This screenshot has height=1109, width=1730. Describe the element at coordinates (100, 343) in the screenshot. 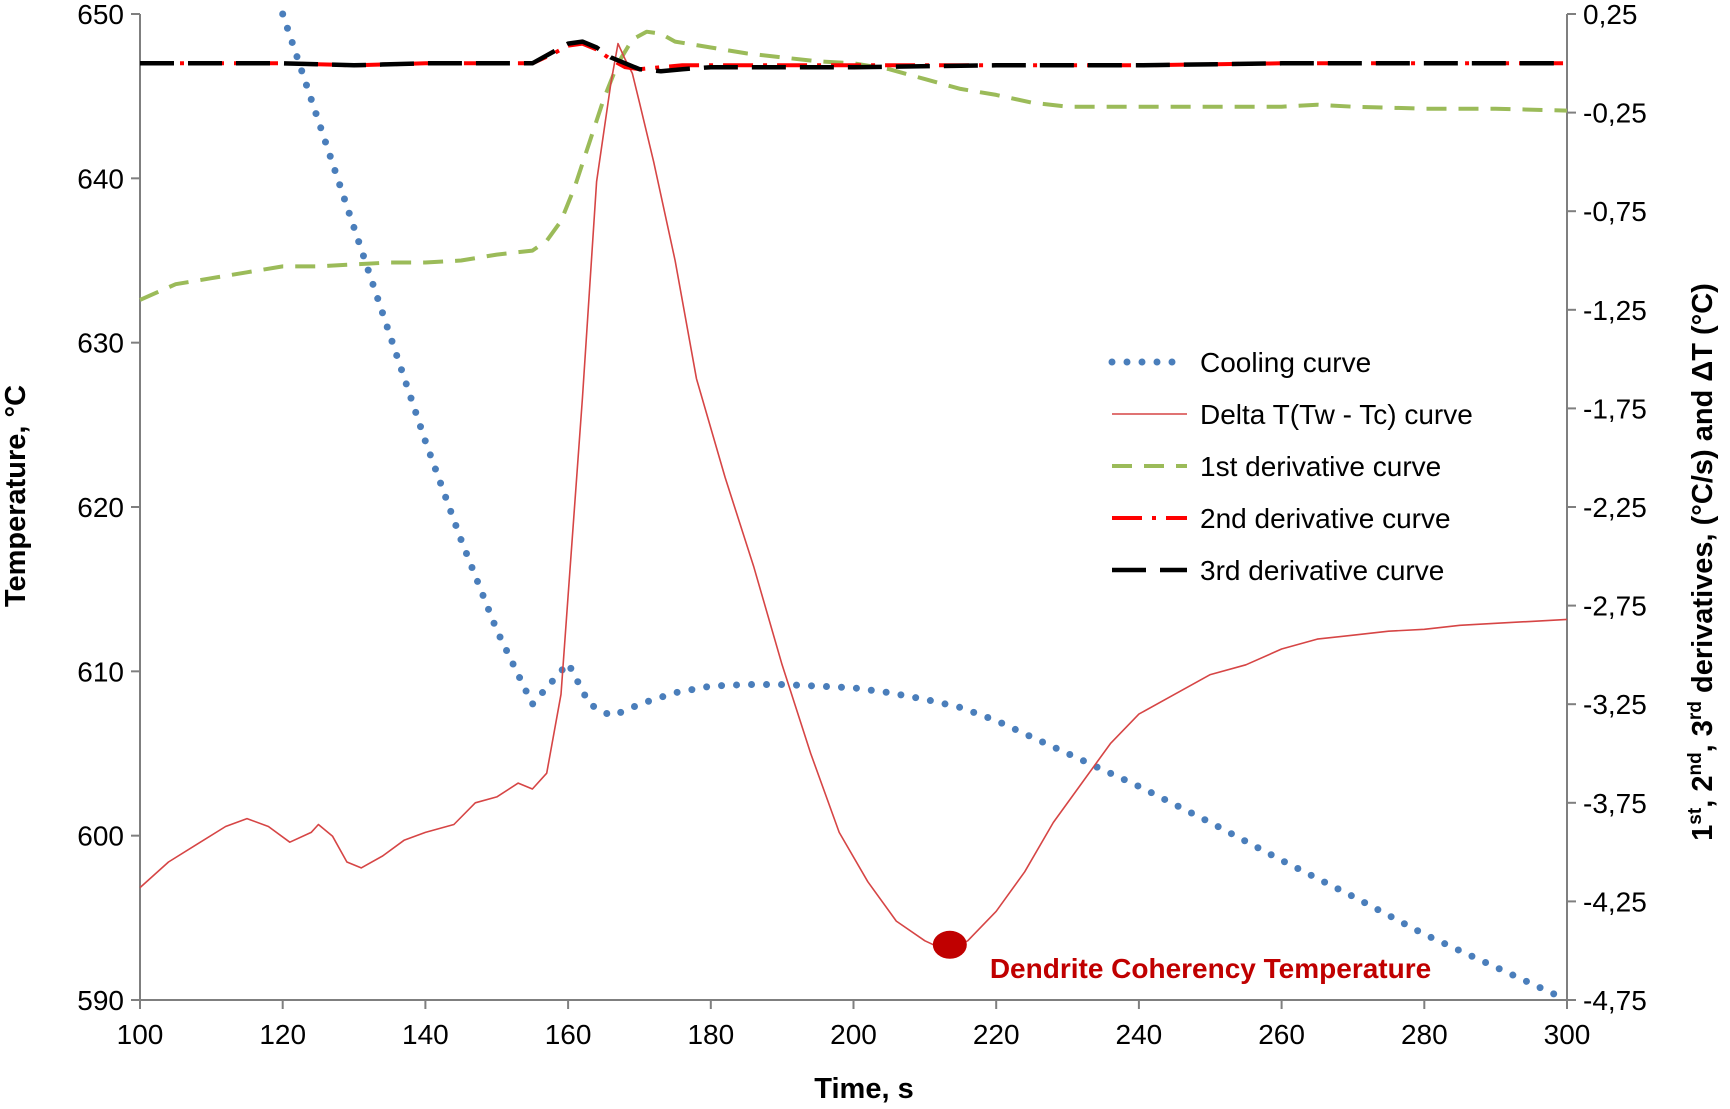

I see `y-tick-label: 630` at that location.